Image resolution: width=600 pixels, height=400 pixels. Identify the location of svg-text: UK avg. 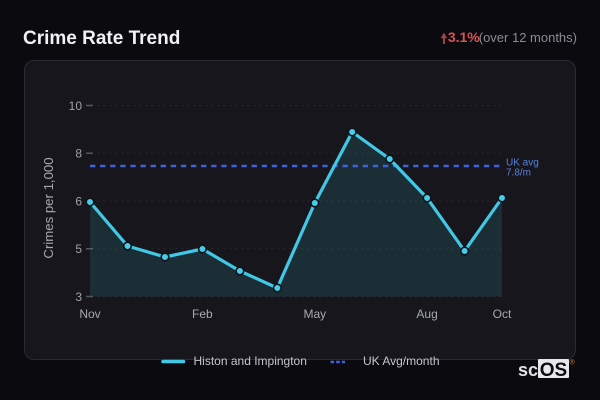
(522, 163).